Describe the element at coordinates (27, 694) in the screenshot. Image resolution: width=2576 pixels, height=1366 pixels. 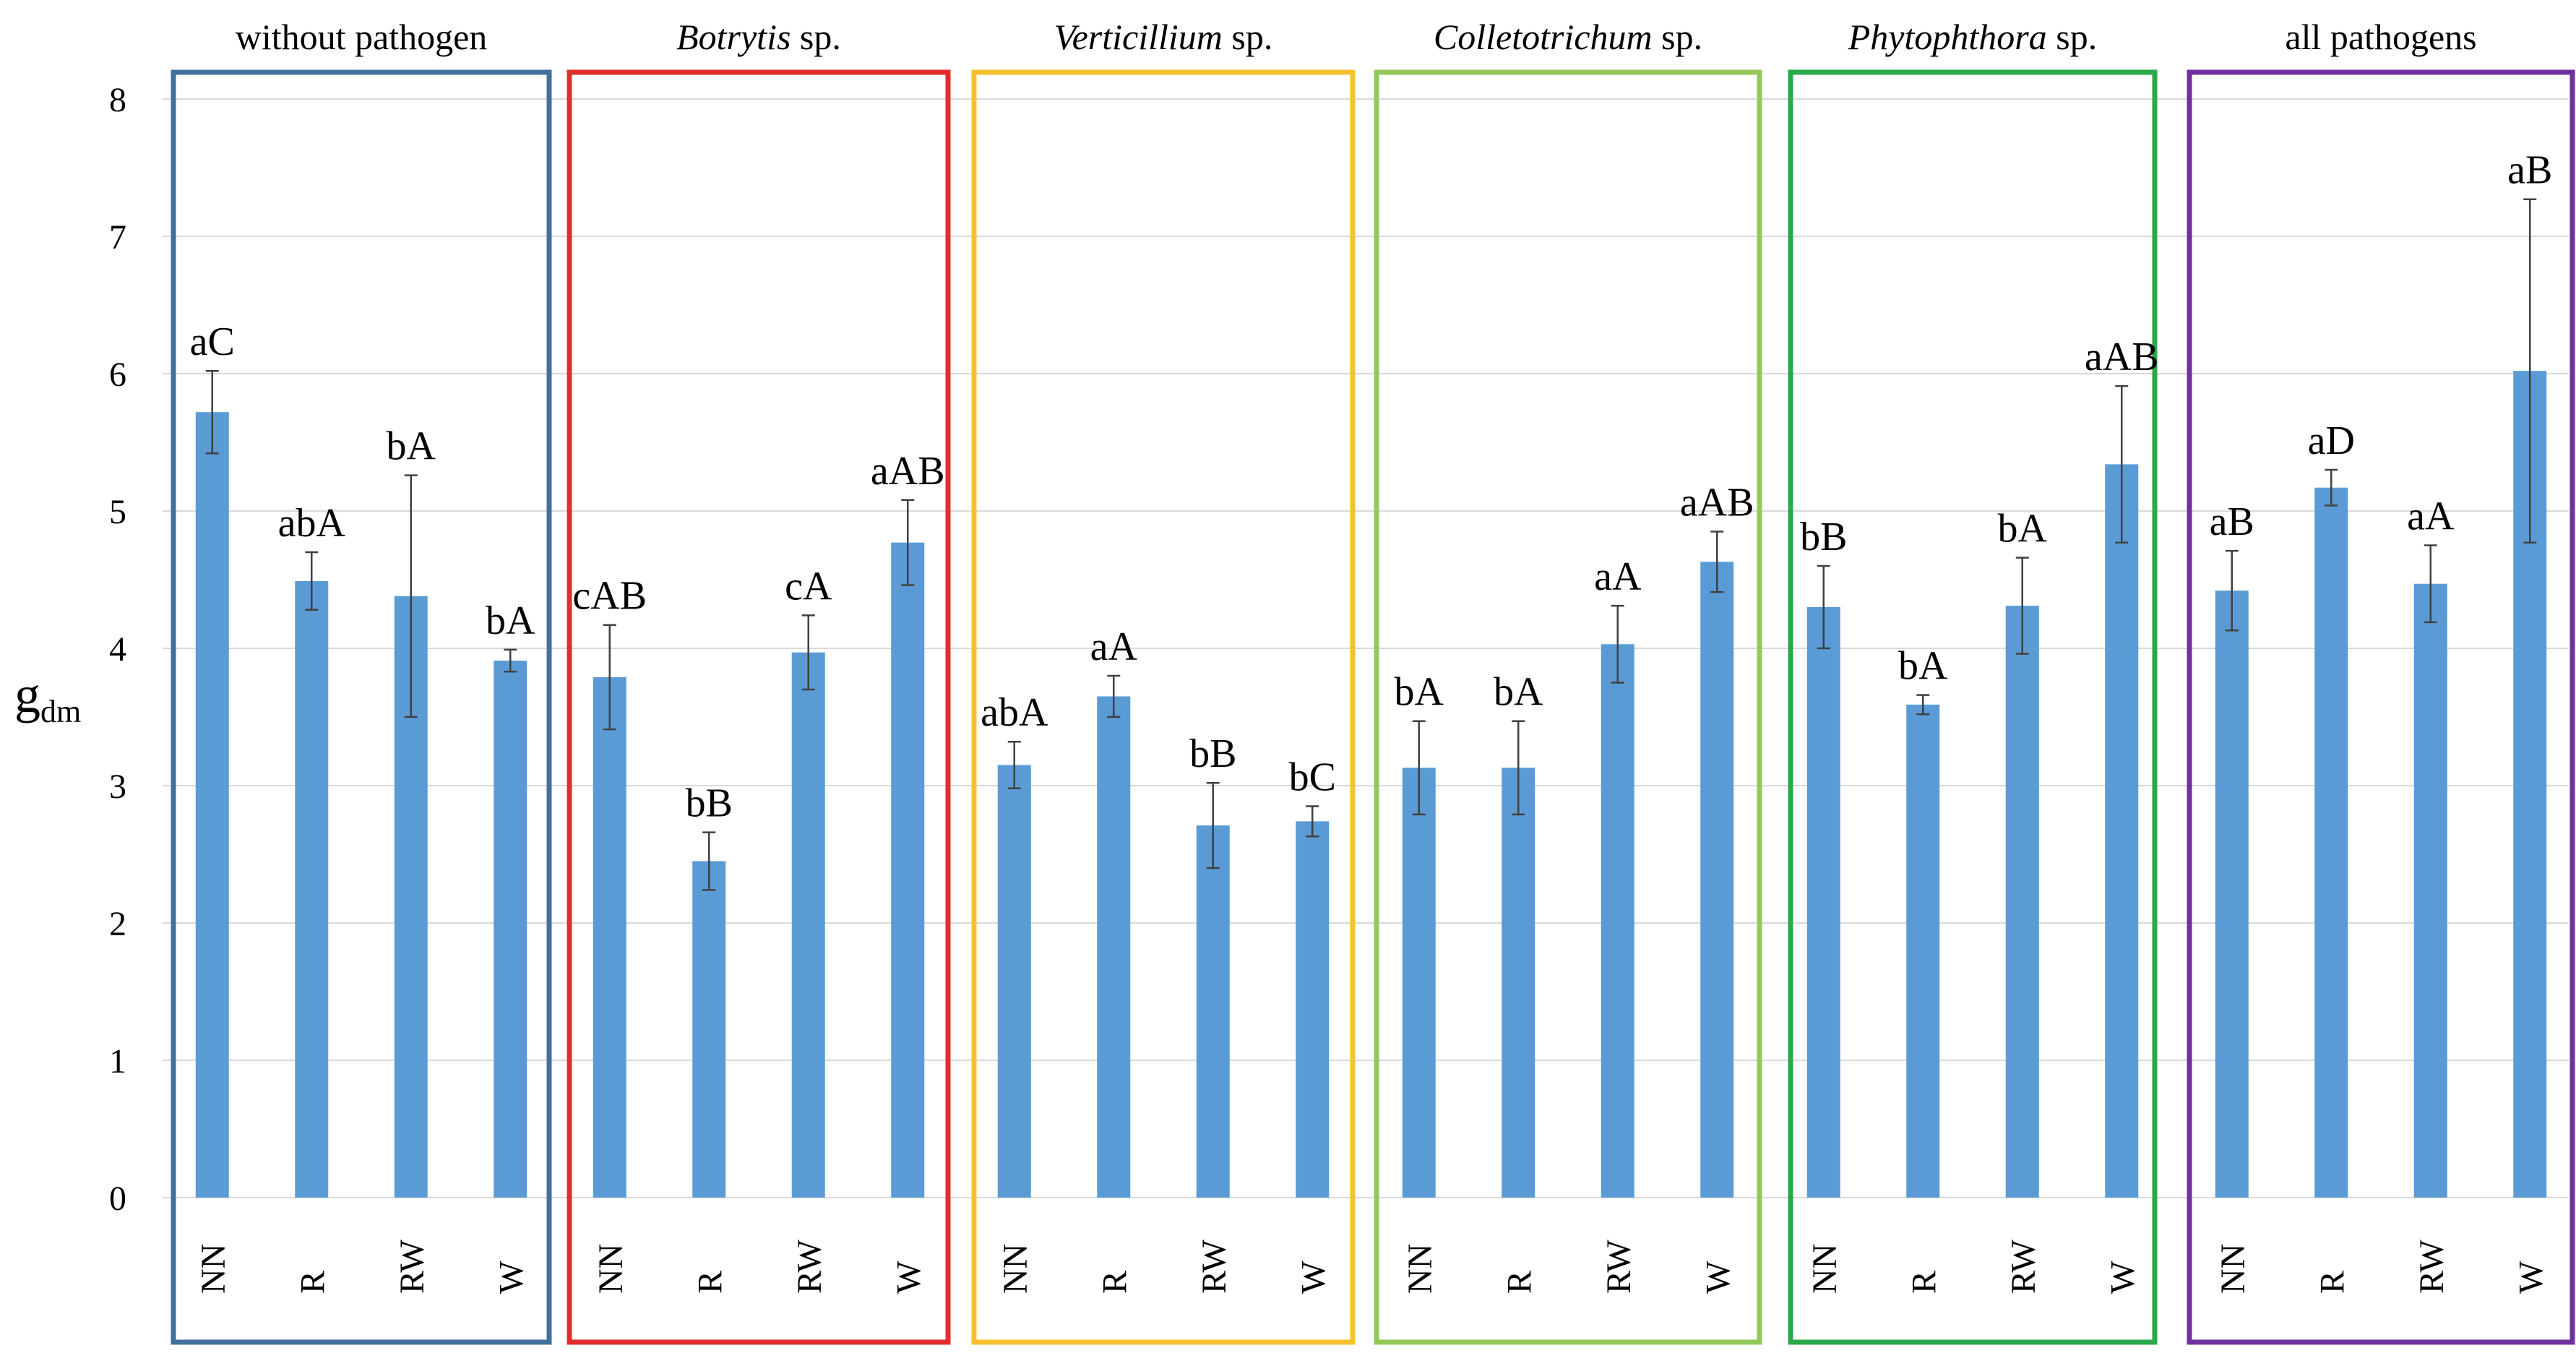
I see `y-axis-title-main: g` at that location.